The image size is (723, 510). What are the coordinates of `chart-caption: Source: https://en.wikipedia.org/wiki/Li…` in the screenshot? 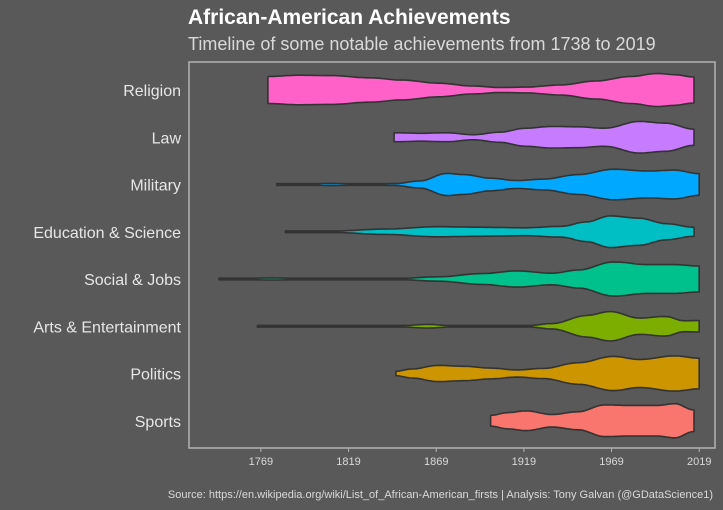 It's located at (440, 495).